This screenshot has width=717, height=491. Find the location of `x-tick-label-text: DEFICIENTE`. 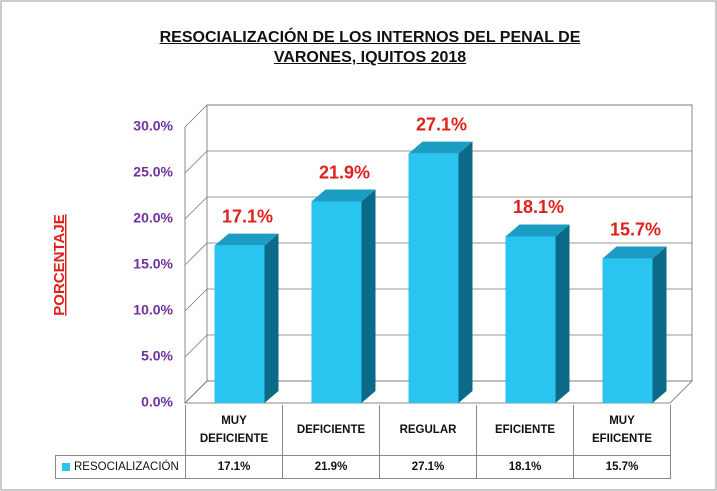

x-tick-label-text: DEFICIENTE is located at coordinates (331, 430).